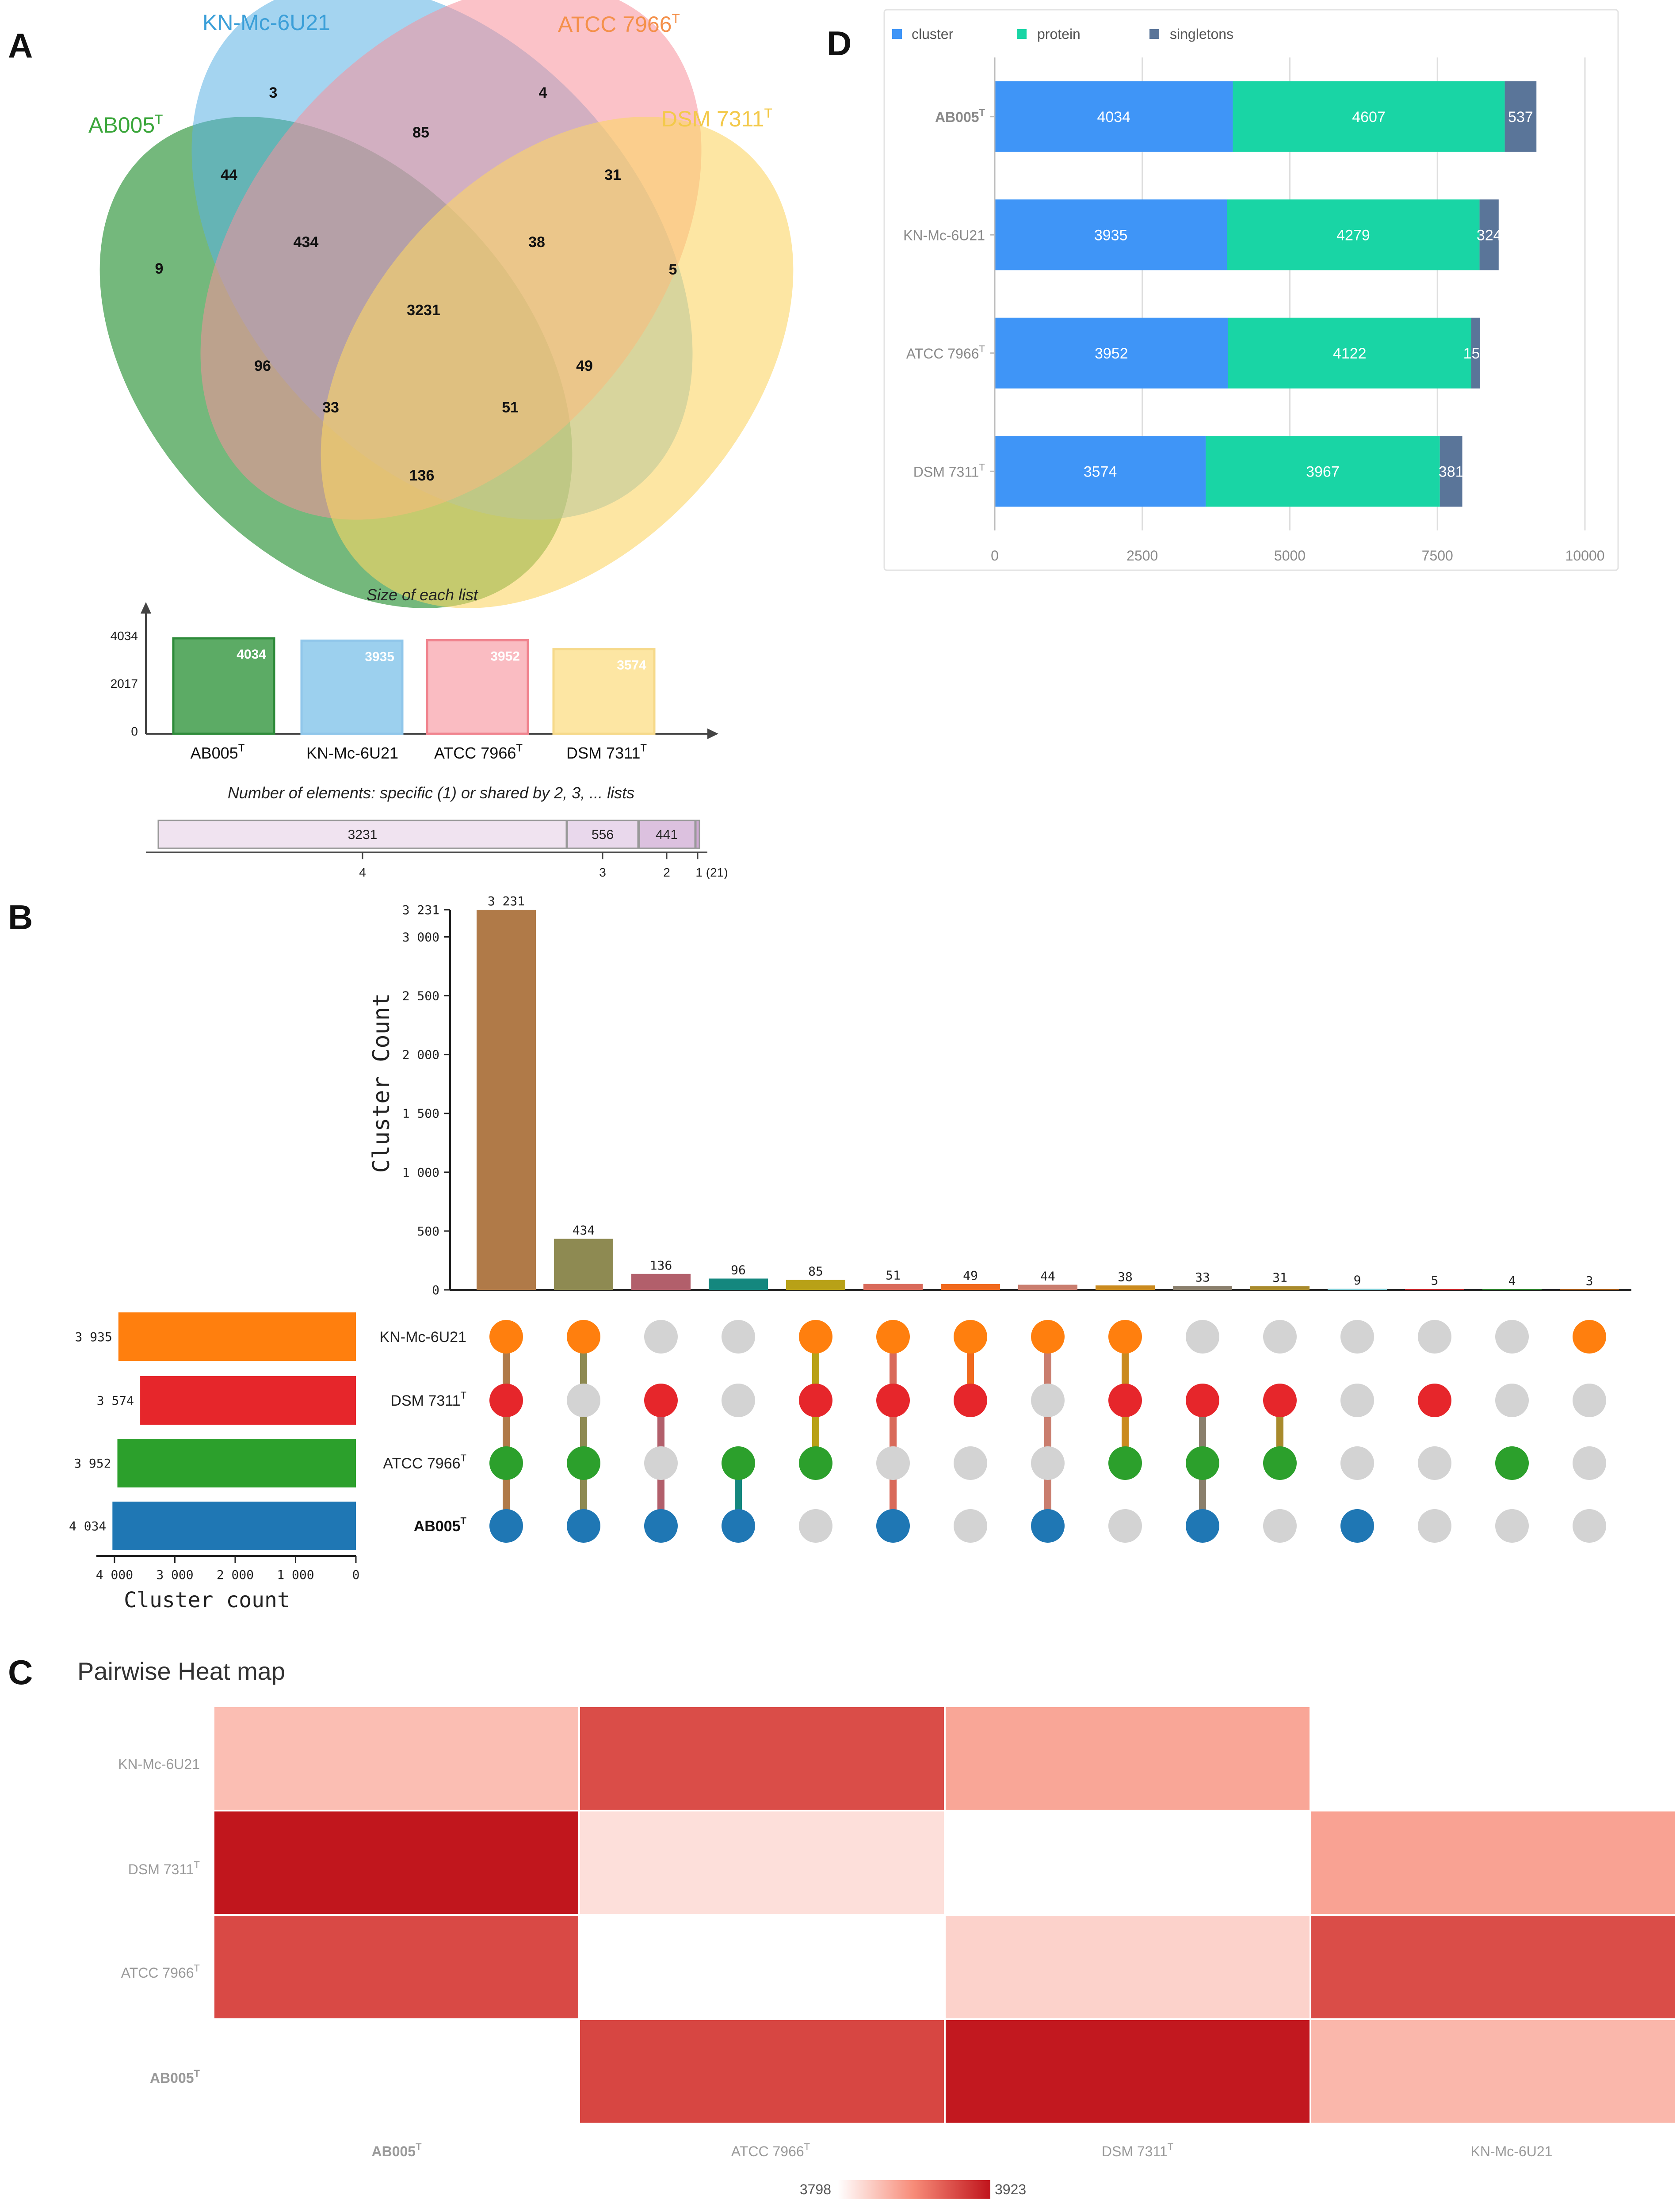  What do you see at coordinates (236, 1463) in the screenshot?
I see `upset-set-size-bar` at bounding box center [236, 1463].